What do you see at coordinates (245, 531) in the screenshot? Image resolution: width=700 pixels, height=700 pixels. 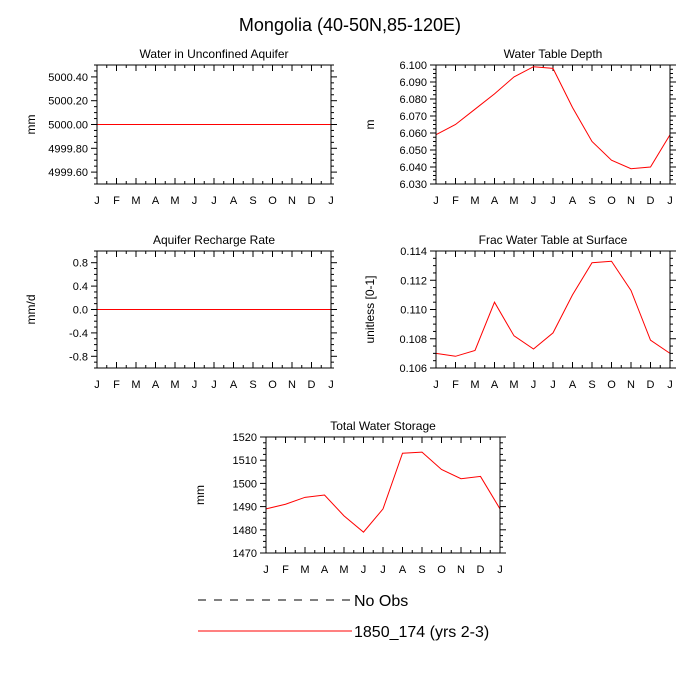 I see `y-tick-label: 1480` at bounding box center [245, 531].